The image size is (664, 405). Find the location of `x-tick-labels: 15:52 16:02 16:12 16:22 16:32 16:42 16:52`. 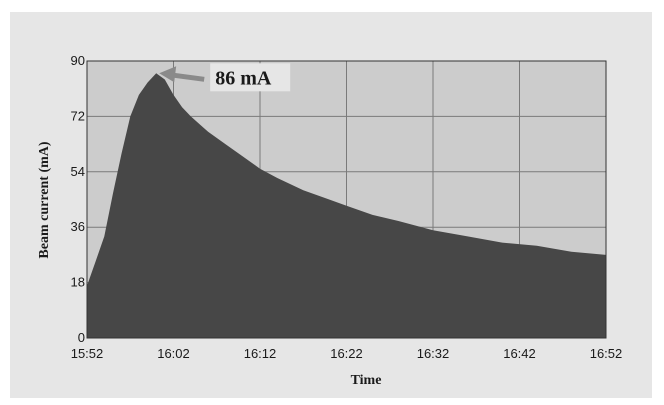

x-tick-labels: 15:52 16:02 16:12 16:22 16:32 16:42 16:52 is located at coordinates (347, 353).